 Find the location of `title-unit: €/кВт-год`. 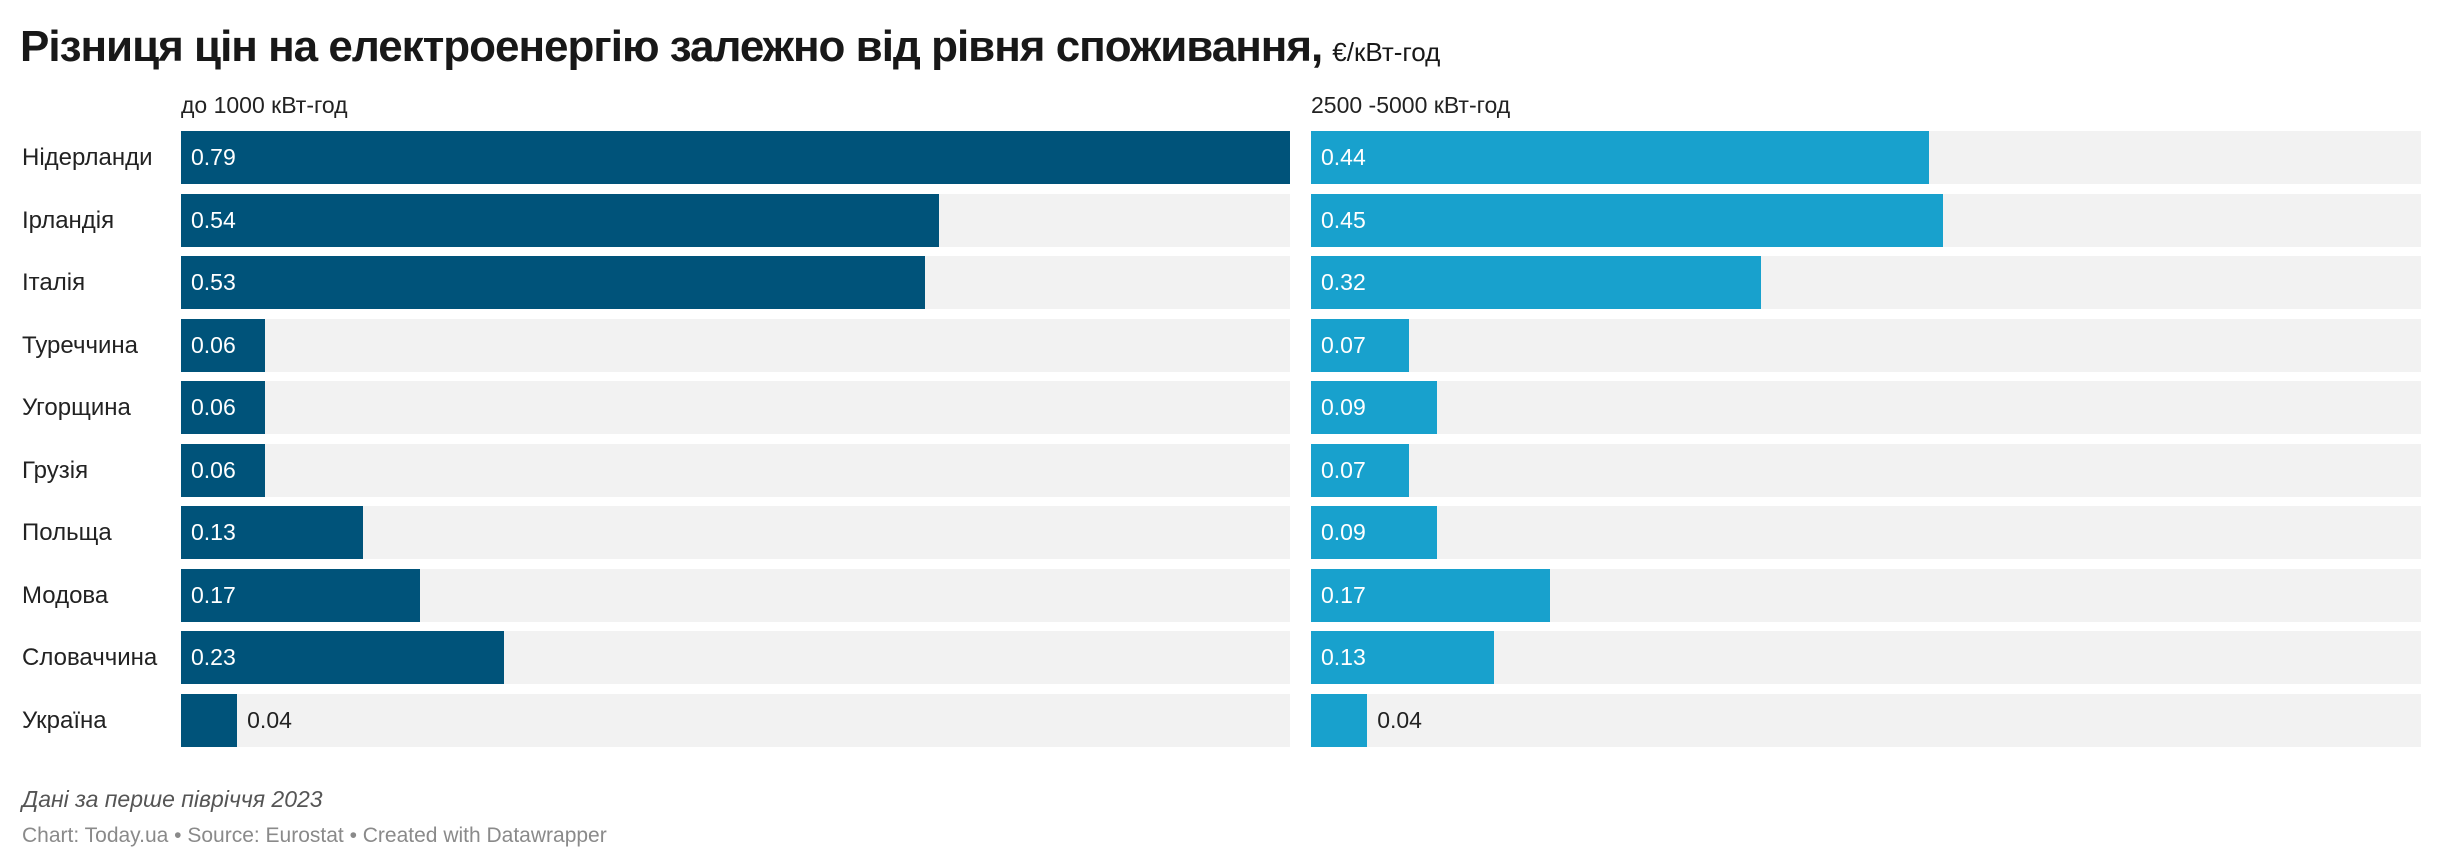

title-unit: €/кВт-год is located at coordinates (1386, 52).